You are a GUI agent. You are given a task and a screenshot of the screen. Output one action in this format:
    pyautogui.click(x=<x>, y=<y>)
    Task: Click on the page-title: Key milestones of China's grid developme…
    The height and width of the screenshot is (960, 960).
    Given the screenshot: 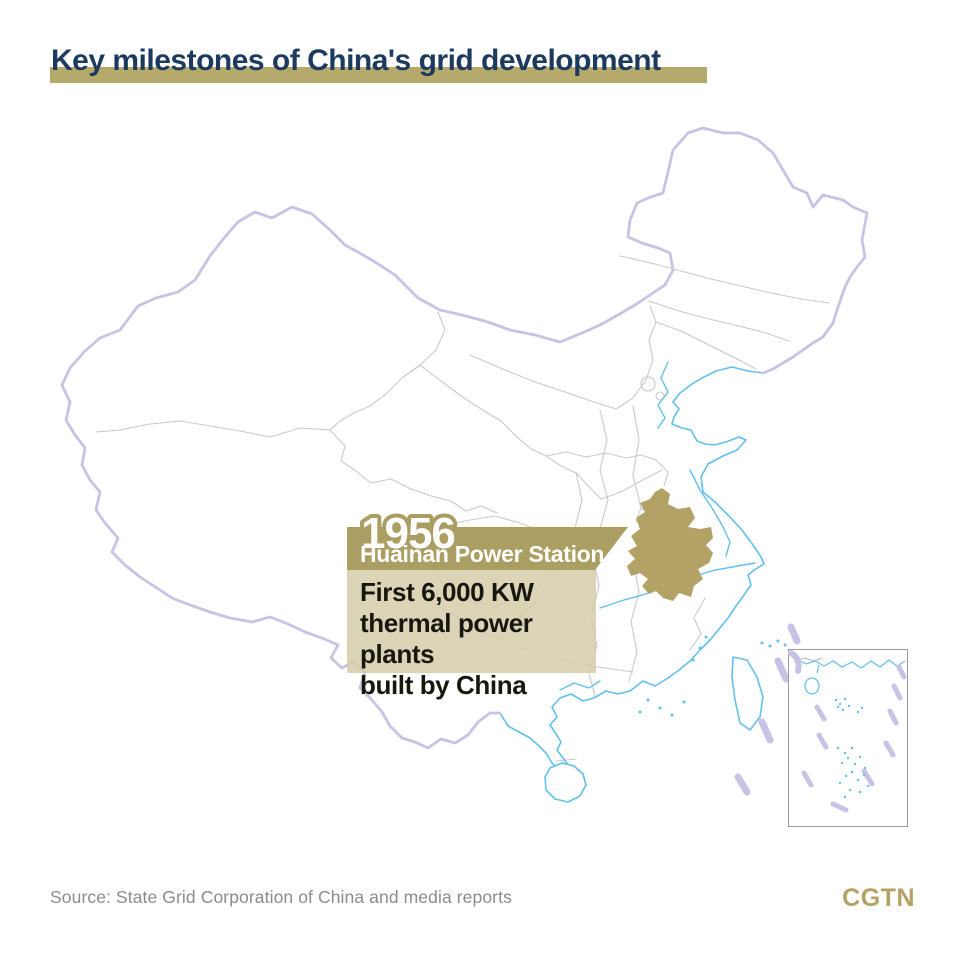 What is the action you would take?
    pyautogui.click(x=356, y=60)
    